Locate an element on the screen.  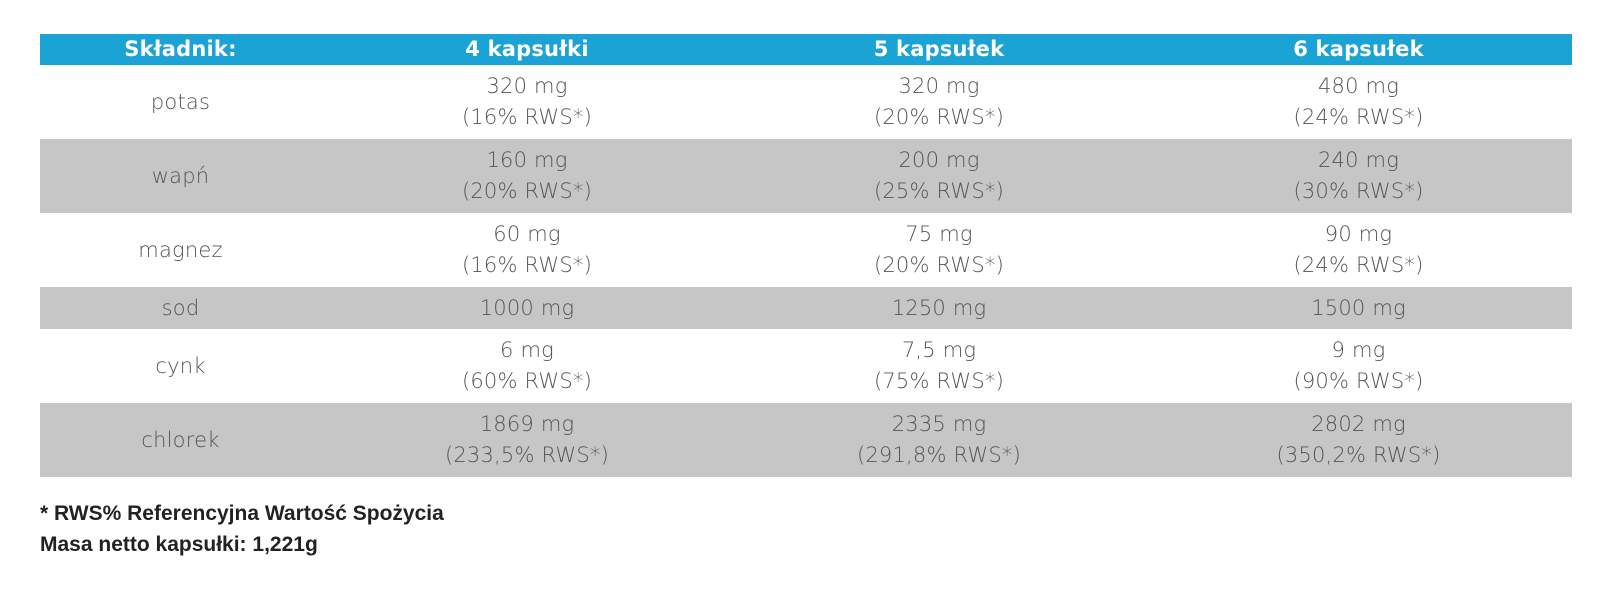
value-cell-5: 320 mg (20% RWS*) is located at coordinates (939, 102).